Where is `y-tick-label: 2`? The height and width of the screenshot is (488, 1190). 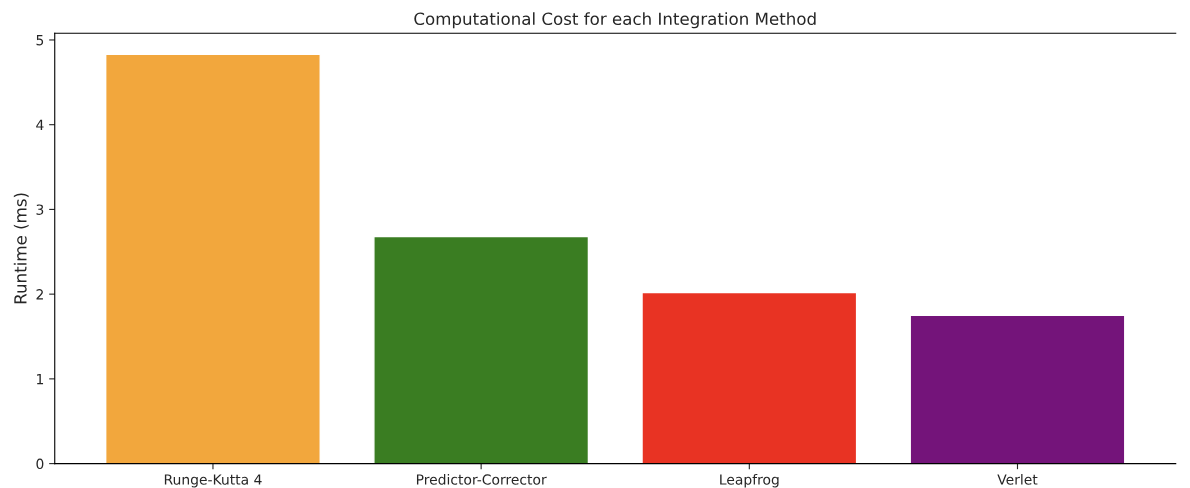 y-tick-label: 2 is located at coordinates (39, 294).